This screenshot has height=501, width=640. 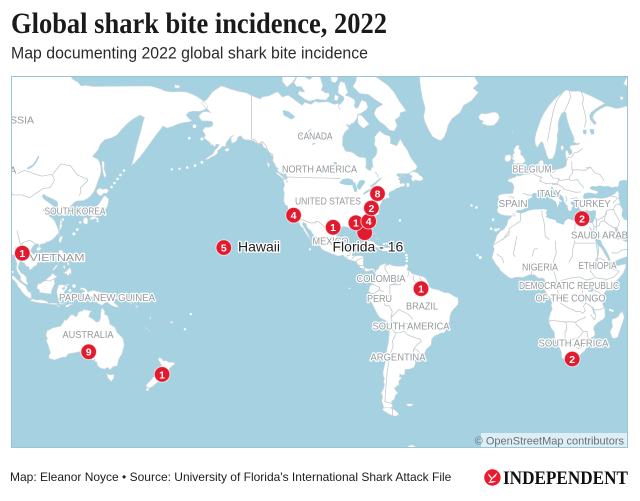 I want to click on svg-text: PAPUA NEW GUINEA, so click(x=107, y=298).